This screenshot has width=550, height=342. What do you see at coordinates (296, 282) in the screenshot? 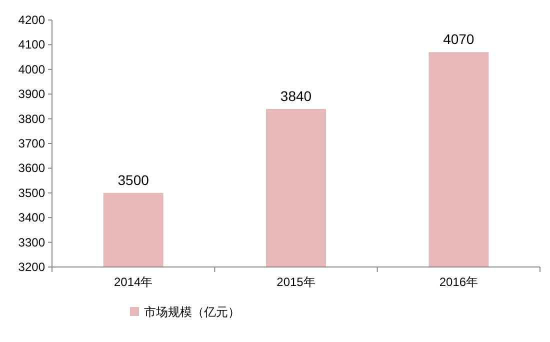
I see `x-tick-label: 2015年` at bounding box center [296, 282].